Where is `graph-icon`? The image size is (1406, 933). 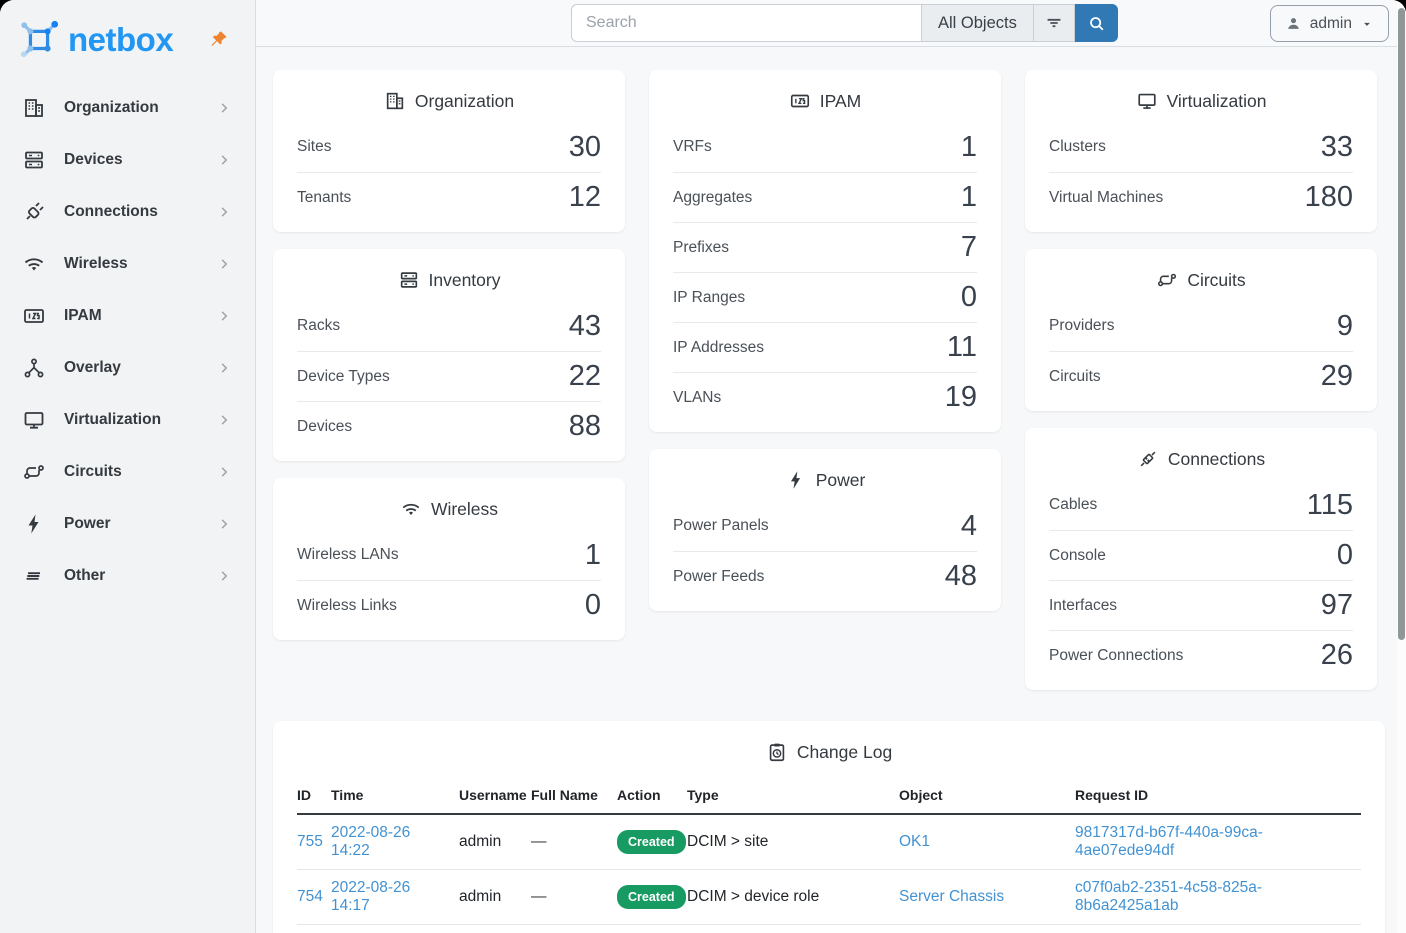 graph-icon is located at coordinates (34, 368).